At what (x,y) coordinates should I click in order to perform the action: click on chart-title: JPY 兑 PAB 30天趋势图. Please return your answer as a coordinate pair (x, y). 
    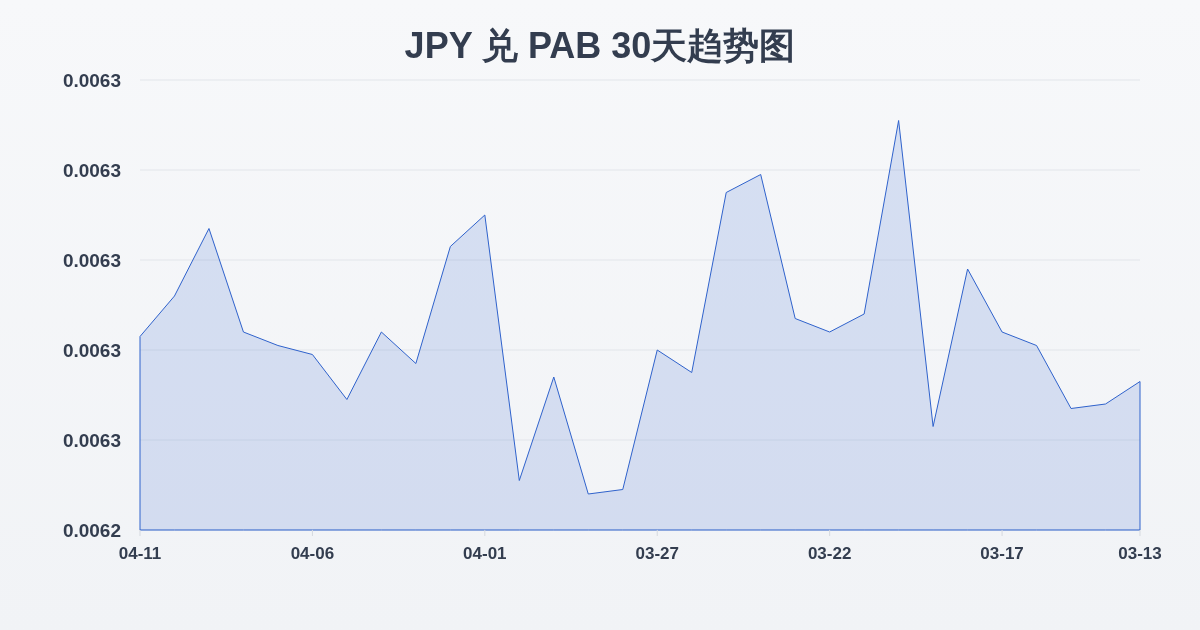
    Looking at the image, I should click on (600, 45).